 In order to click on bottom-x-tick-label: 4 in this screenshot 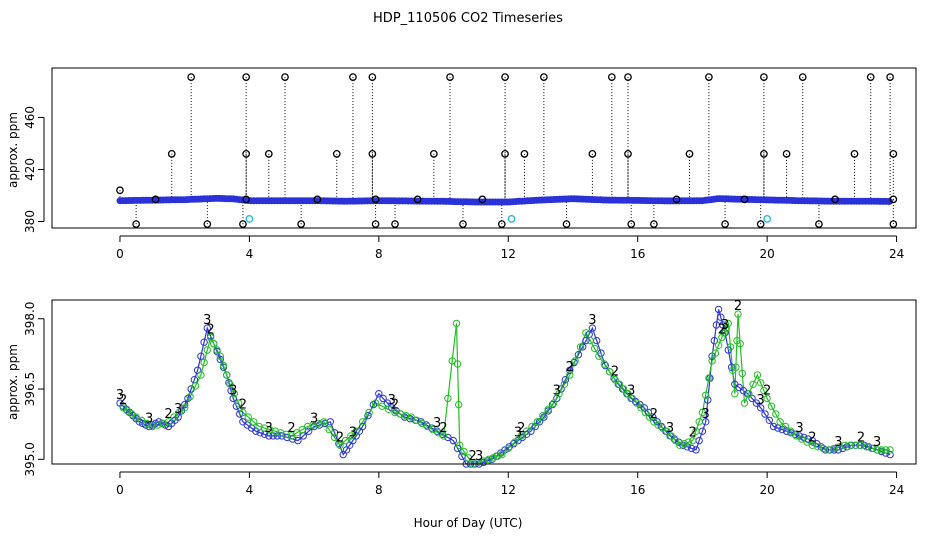, I will do `click(250, 490)`.